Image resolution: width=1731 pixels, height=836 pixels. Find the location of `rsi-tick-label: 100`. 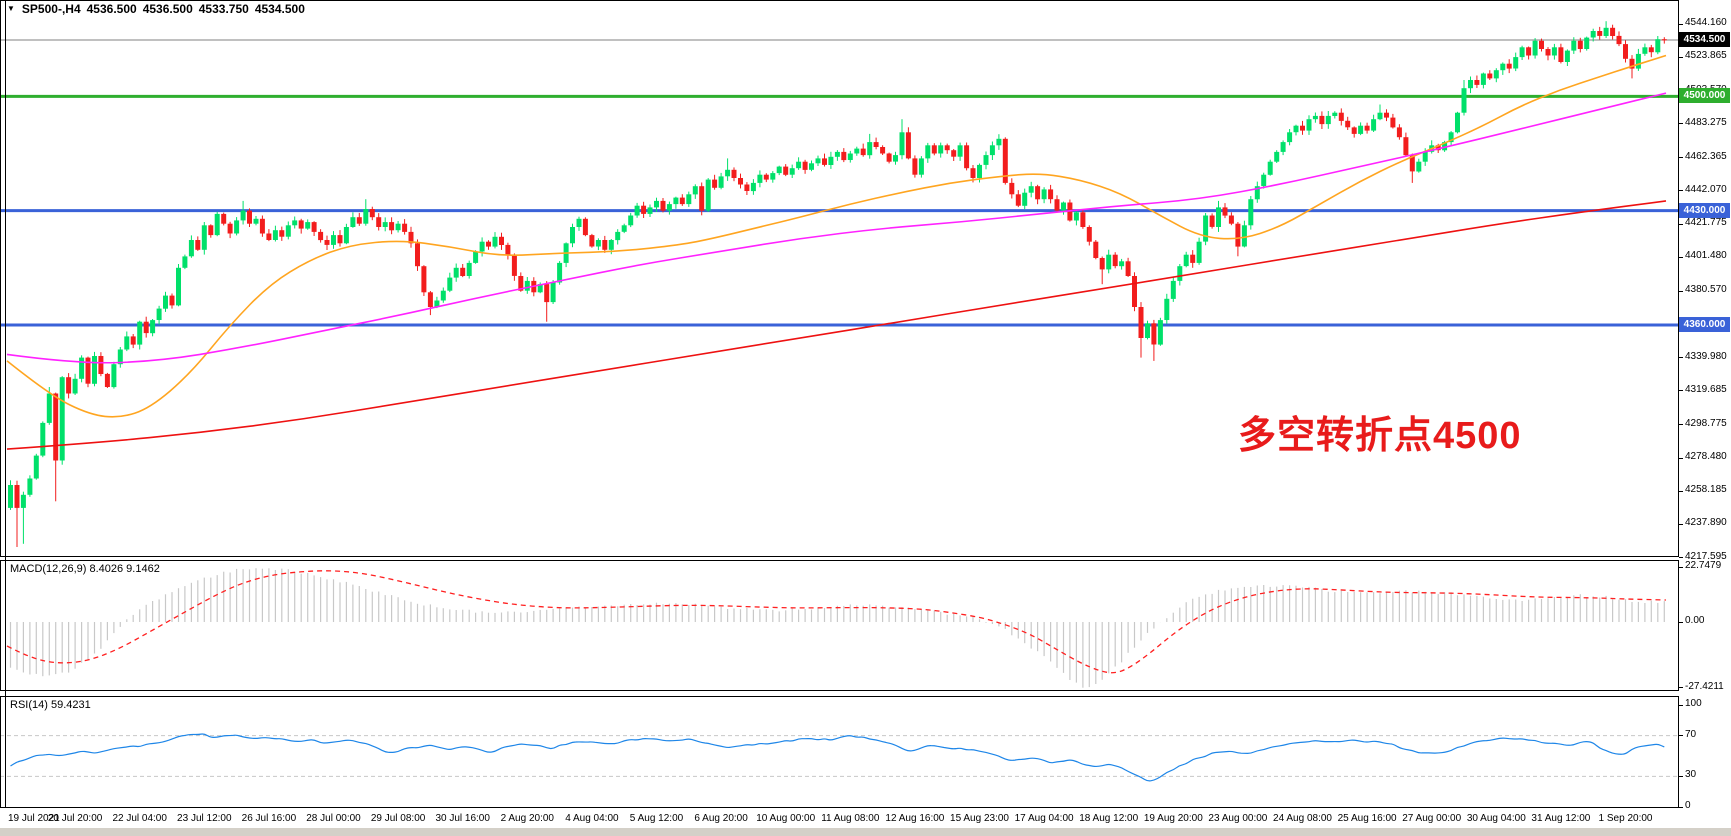

rsi-tick-label: 100 is located at coordinates (1693, 703).